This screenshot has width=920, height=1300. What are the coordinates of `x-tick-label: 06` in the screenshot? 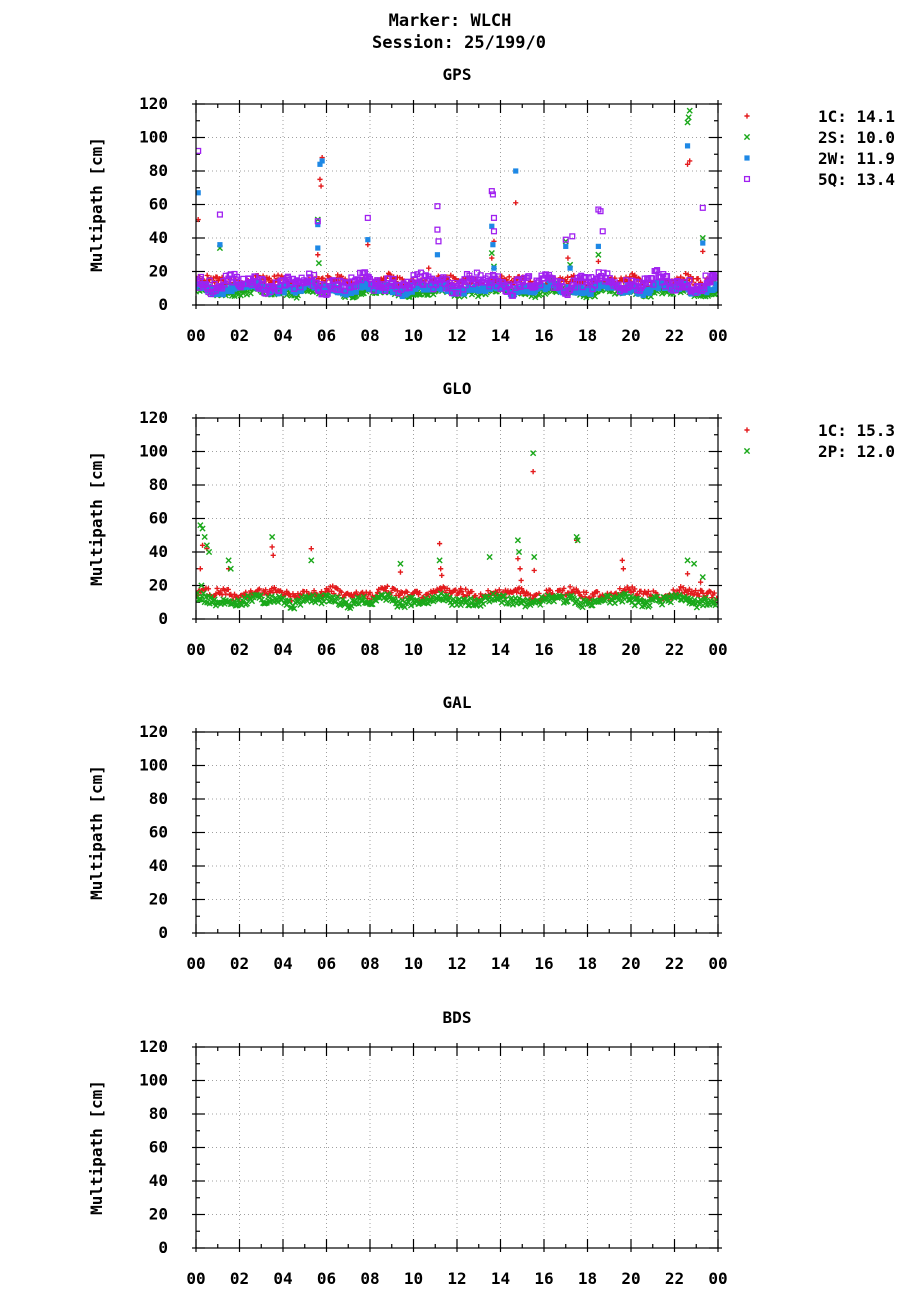 It's located at (326, 963).